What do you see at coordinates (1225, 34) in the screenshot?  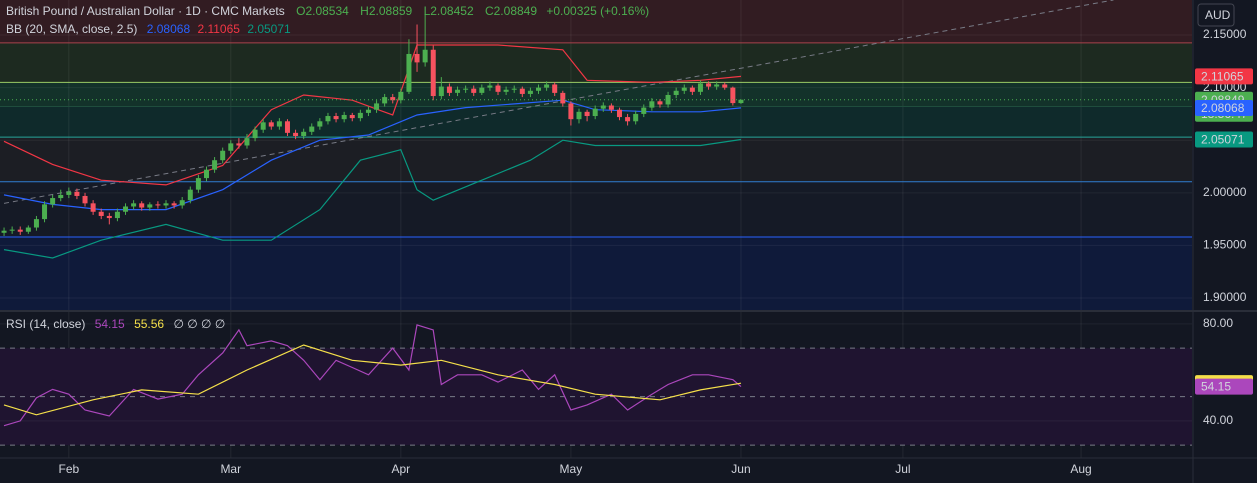 I see `y-tick-label: 2.15000` at bounding box center [1225, 34].